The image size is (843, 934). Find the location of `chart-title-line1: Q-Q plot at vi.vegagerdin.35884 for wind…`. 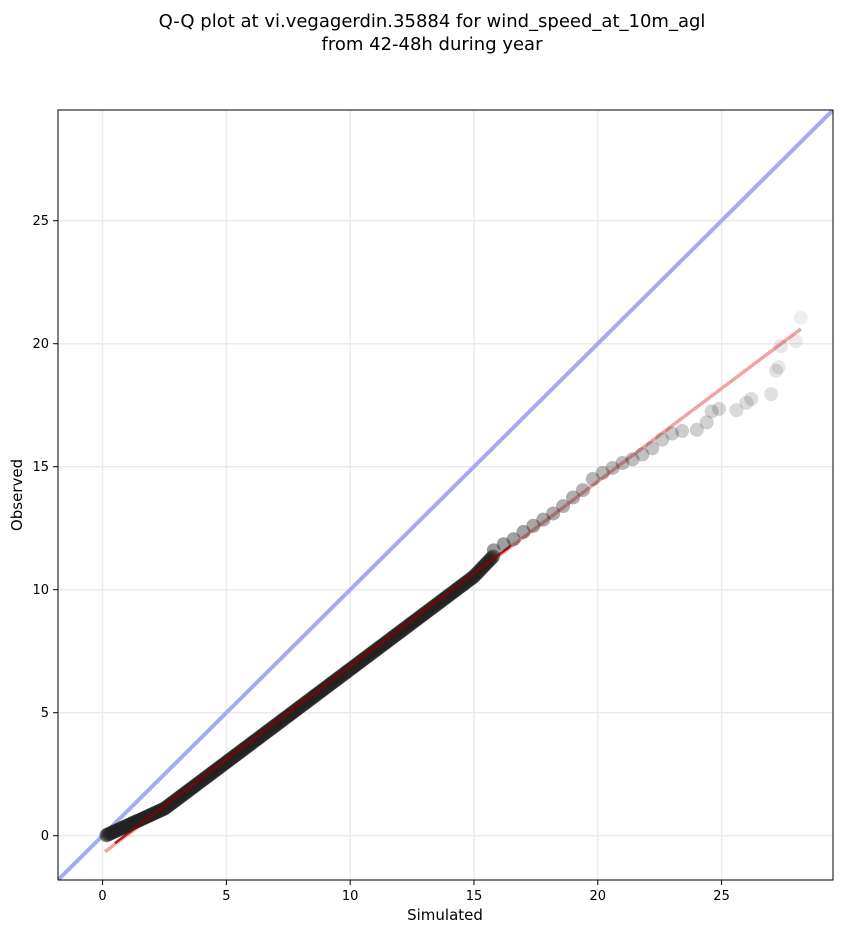

chart-title-line1: Q-Q plot at vi.vegagerdin.35884 for wind… is located at coordinates (432, 21).